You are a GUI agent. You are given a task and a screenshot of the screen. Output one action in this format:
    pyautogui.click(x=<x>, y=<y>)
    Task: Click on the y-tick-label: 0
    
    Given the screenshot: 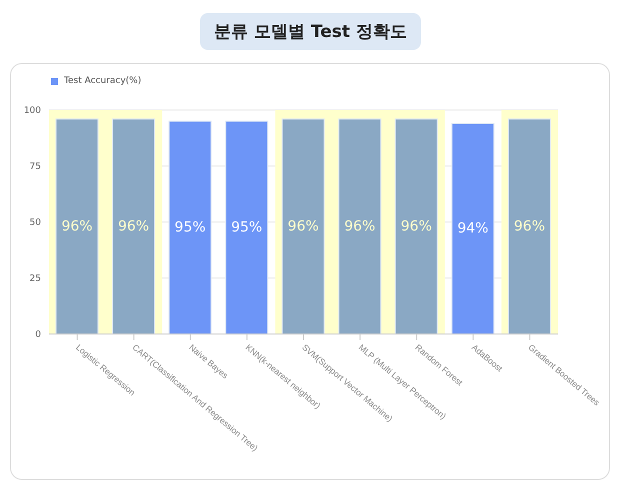 What is the action you would take?
    pyautogui.click(x=38, y=335)
    